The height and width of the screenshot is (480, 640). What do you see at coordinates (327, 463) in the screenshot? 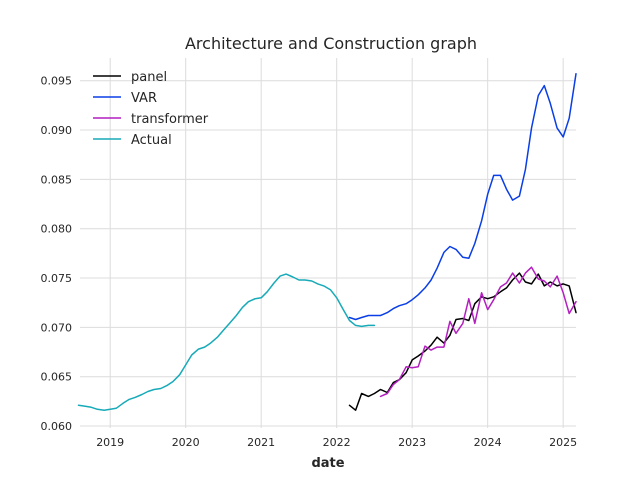
I see `x-axis-label: date` at bounding box center [327, 463].